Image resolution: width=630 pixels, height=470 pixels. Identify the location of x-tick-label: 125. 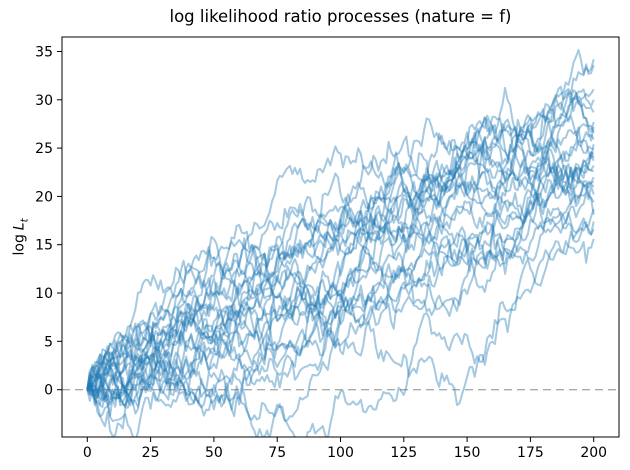
(403, 453).